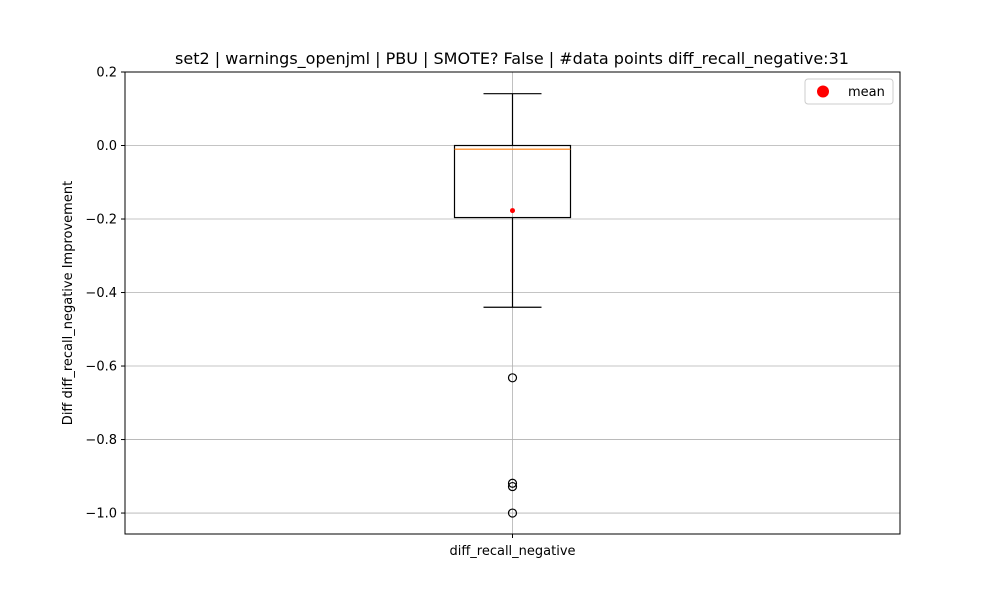  I want to click on y-tick-label: −0.6, so click(101, 367).